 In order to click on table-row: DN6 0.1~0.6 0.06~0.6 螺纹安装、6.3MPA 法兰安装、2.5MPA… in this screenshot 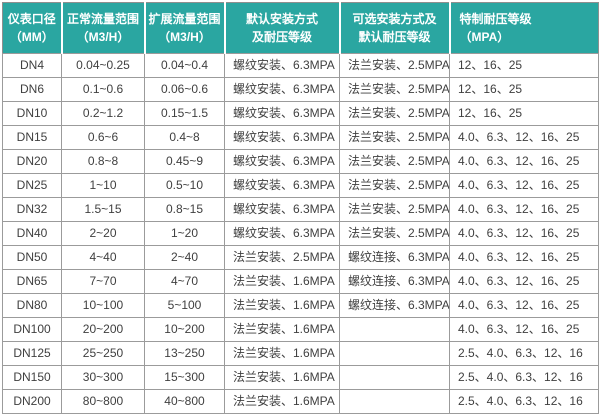, I will do `click(300, 89)`.